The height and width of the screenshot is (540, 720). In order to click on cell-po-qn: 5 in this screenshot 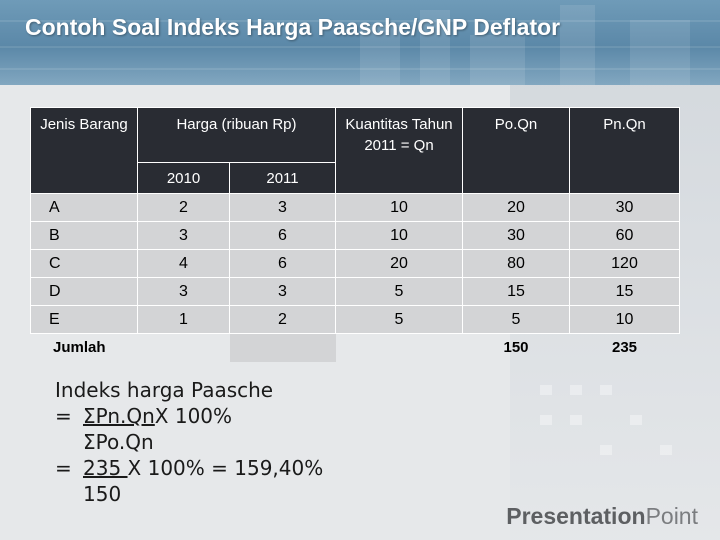, I will do `click(516, 319)`.